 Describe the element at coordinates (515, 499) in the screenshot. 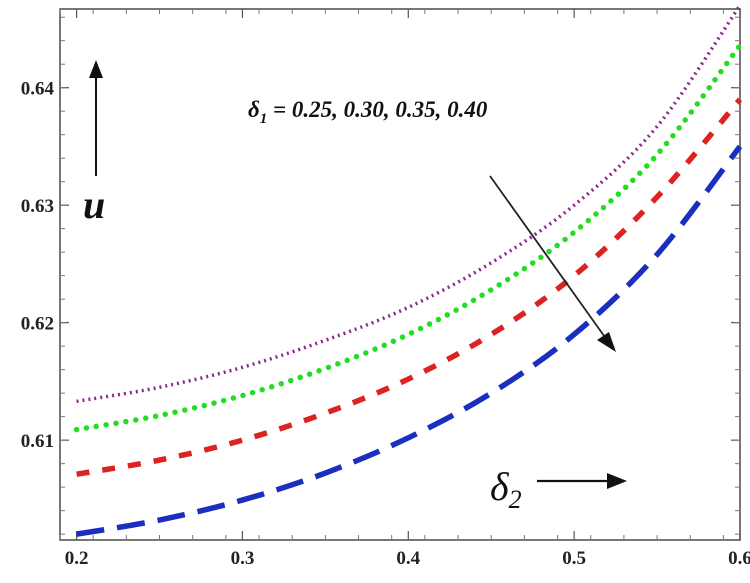

I see `x-axis-label-sub: 2` at that location.